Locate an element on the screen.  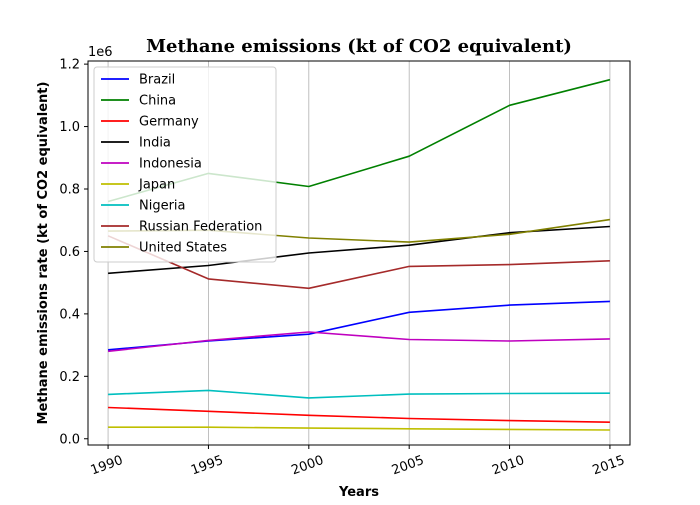
legend-label: India is located at coordinates (155, 143).